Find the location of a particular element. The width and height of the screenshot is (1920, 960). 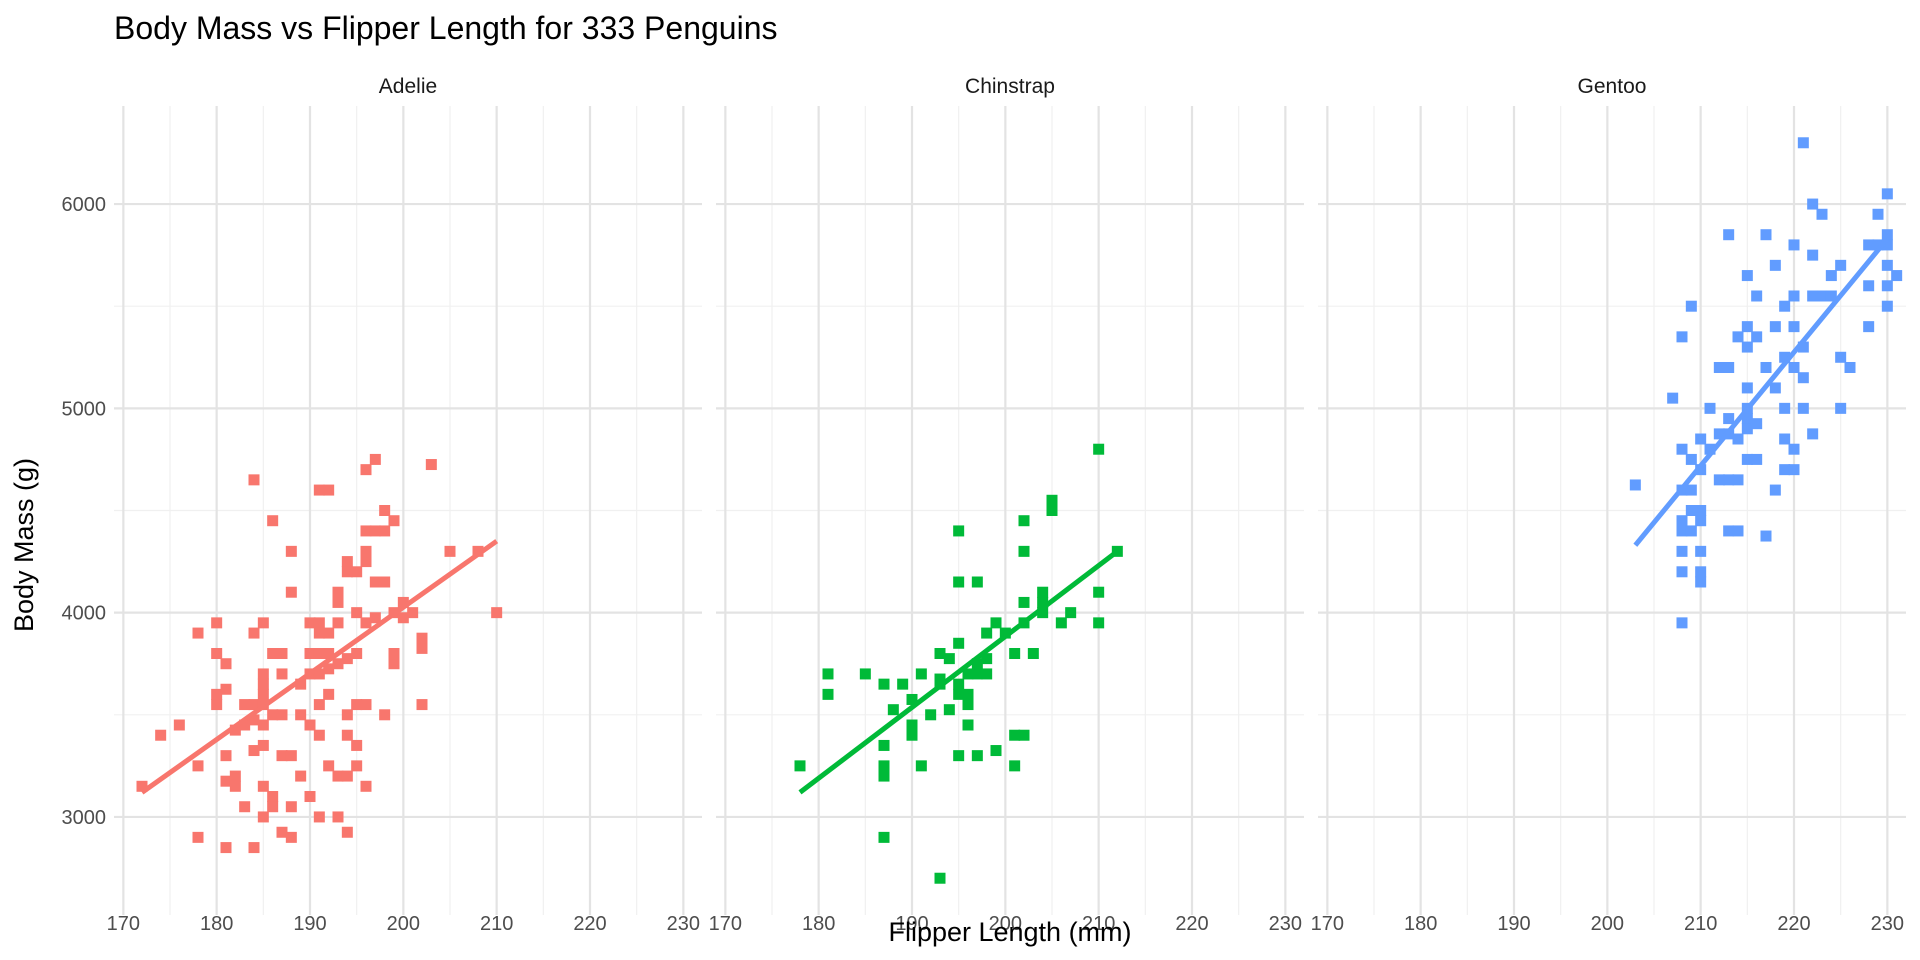

y-tick-label: 6000 is located at coordinates (84, 205).